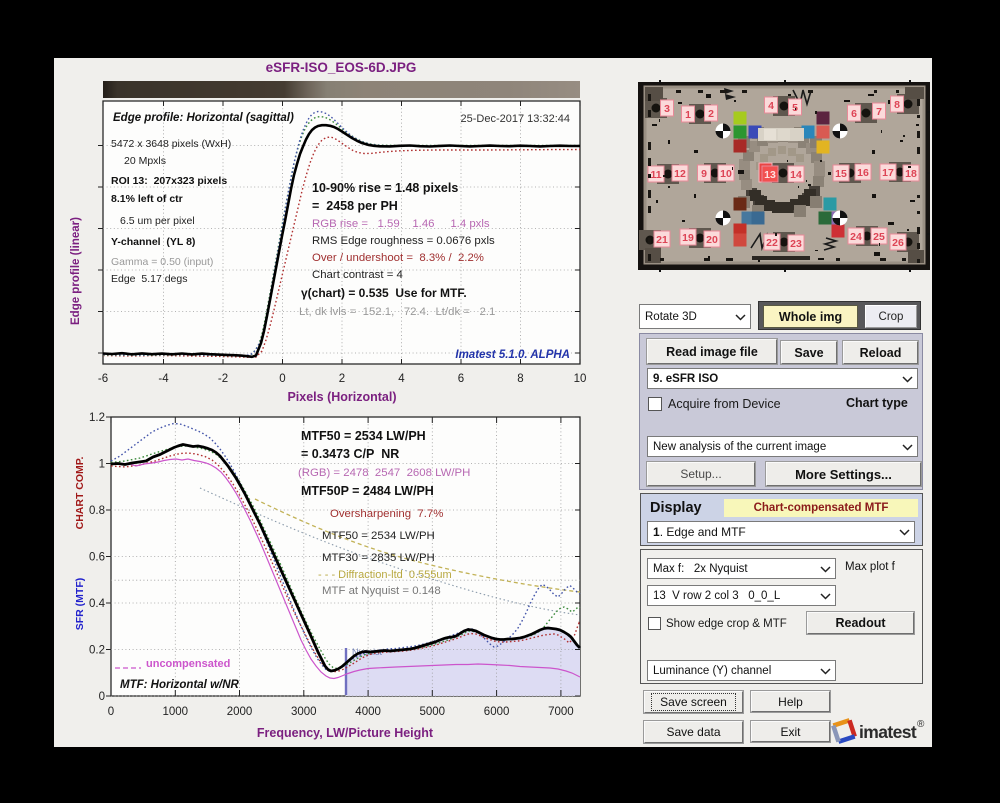 The width and height of the screenshot is (1000, 803). What do you see at coordinates (378, 558) in the screenshot?
I see `svg-text: MTF30 = 2835 LW/PH` at bounding box center [378, 558].